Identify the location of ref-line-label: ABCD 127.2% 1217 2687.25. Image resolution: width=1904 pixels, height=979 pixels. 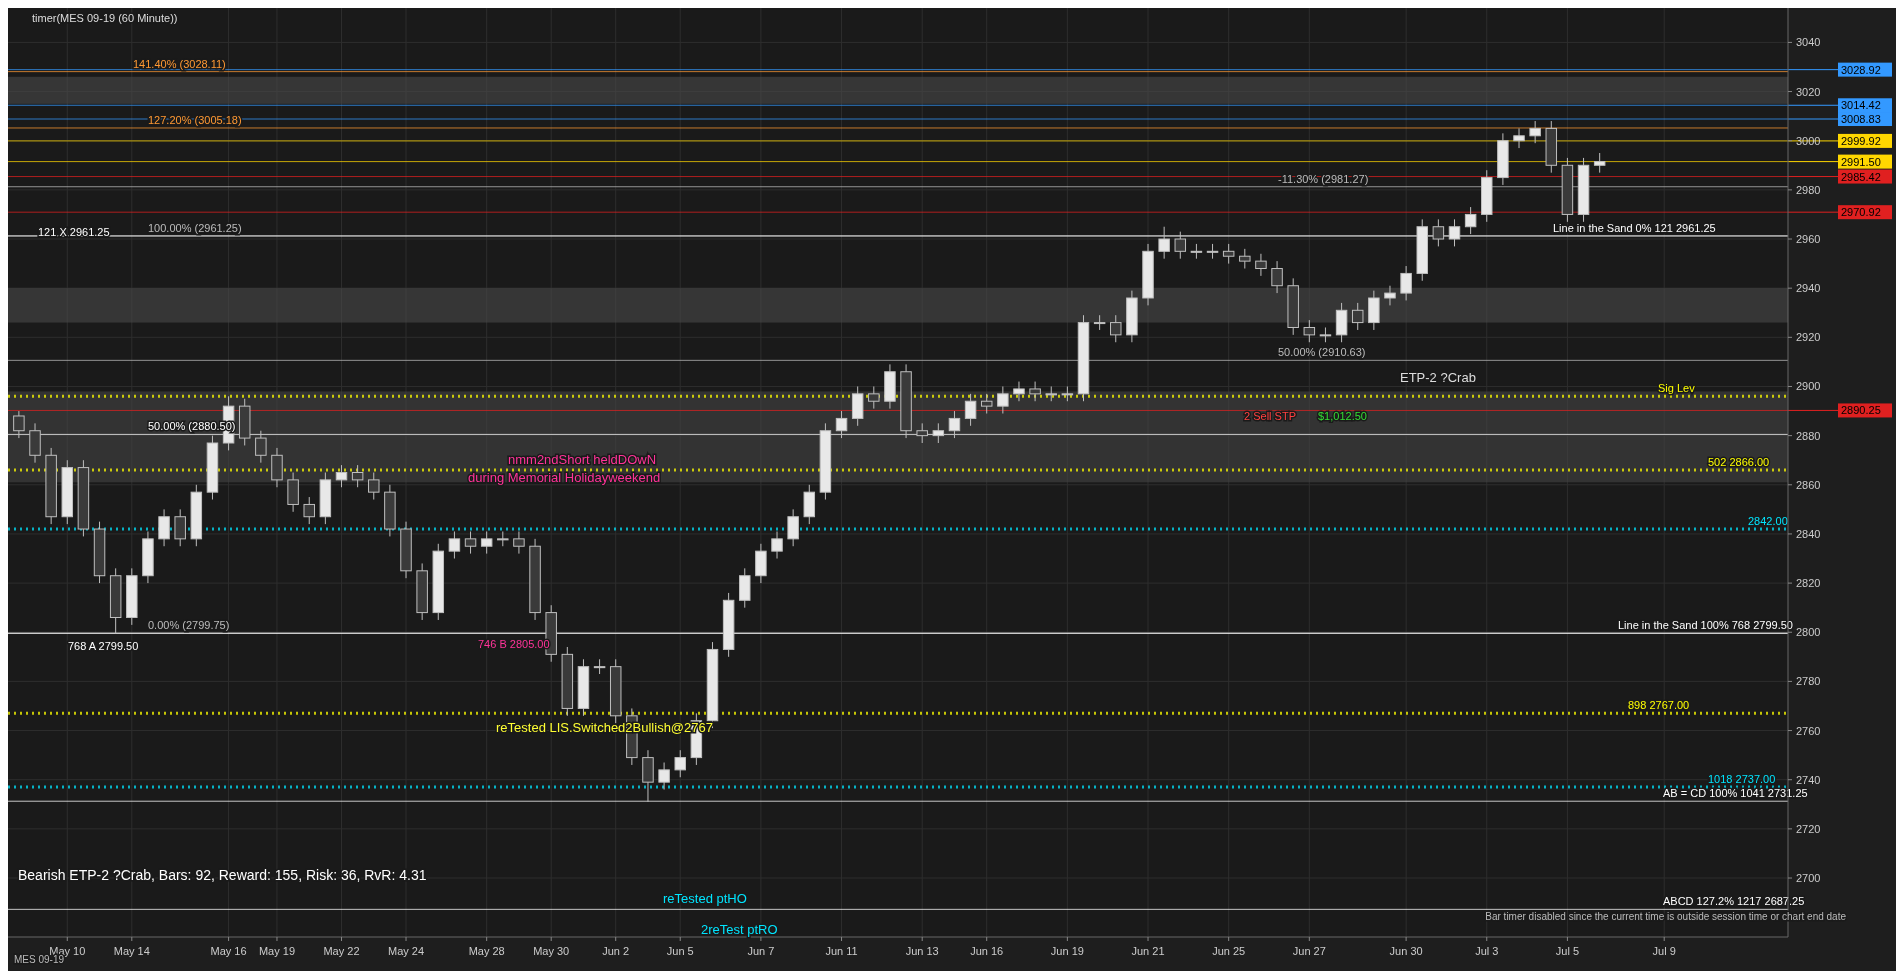
(1734, 901).